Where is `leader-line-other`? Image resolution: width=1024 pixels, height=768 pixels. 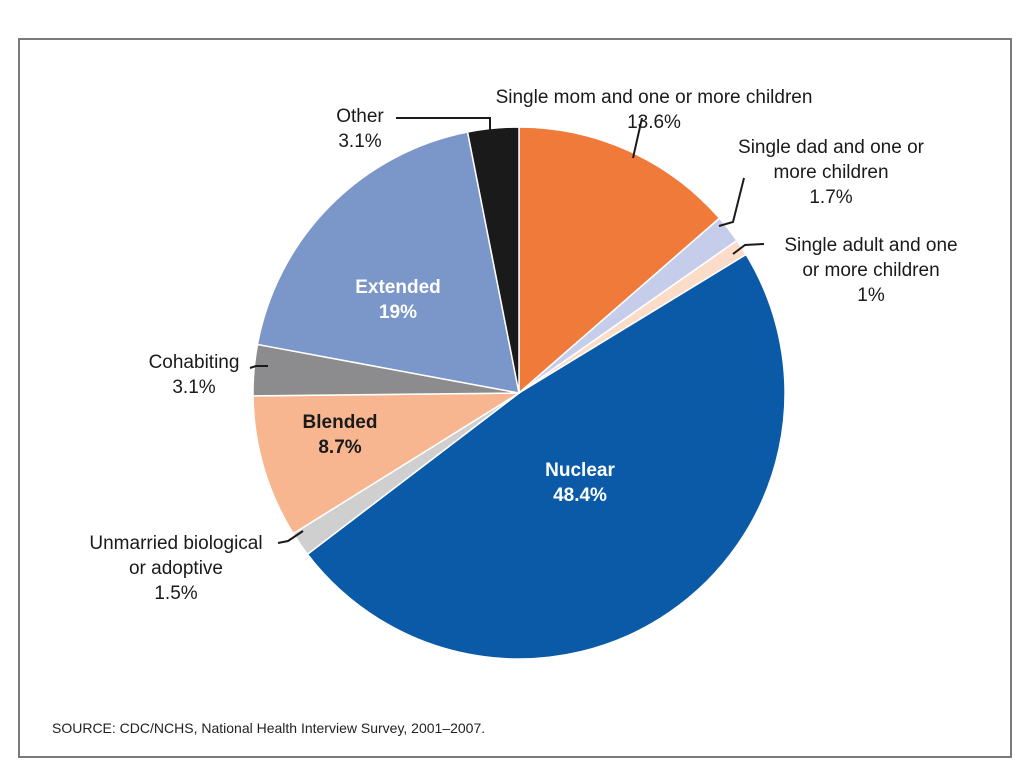
leader-line-other is located at coordinates (443, 124).